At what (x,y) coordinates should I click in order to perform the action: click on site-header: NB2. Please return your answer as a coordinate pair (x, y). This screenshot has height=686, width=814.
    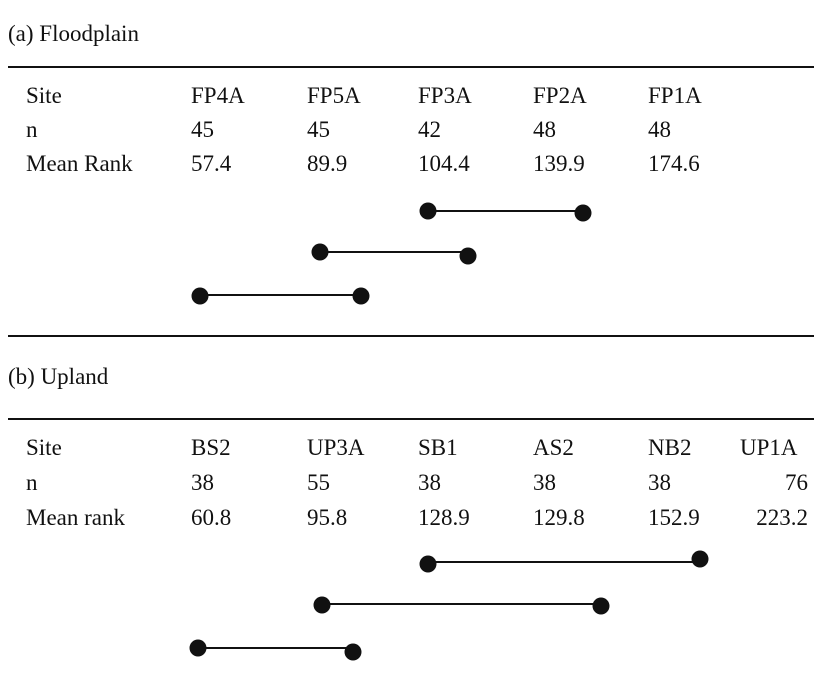
    Looking at the image, I should click on (670, 447).